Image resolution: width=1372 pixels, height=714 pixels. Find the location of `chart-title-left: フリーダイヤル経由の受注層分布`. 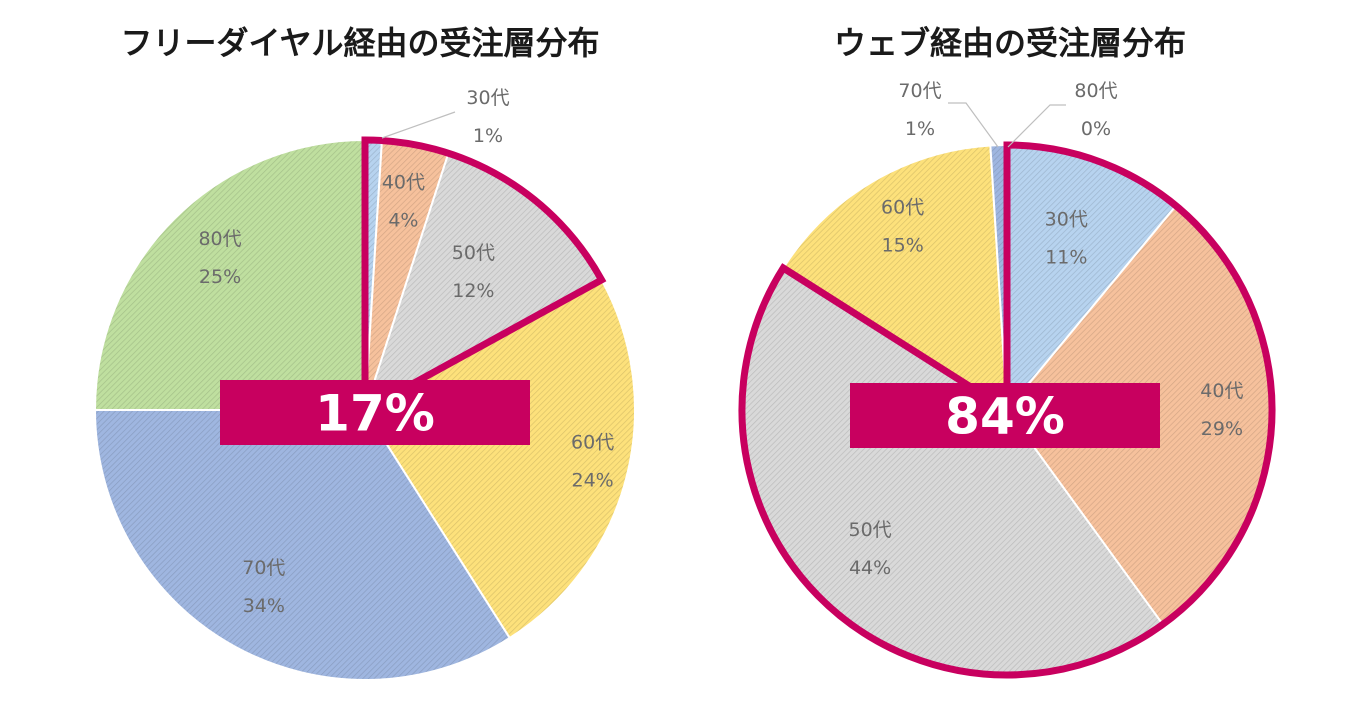

chart-title-left: フリーダイヤル経由の受注層分布 is located at coordinates (360, 43).